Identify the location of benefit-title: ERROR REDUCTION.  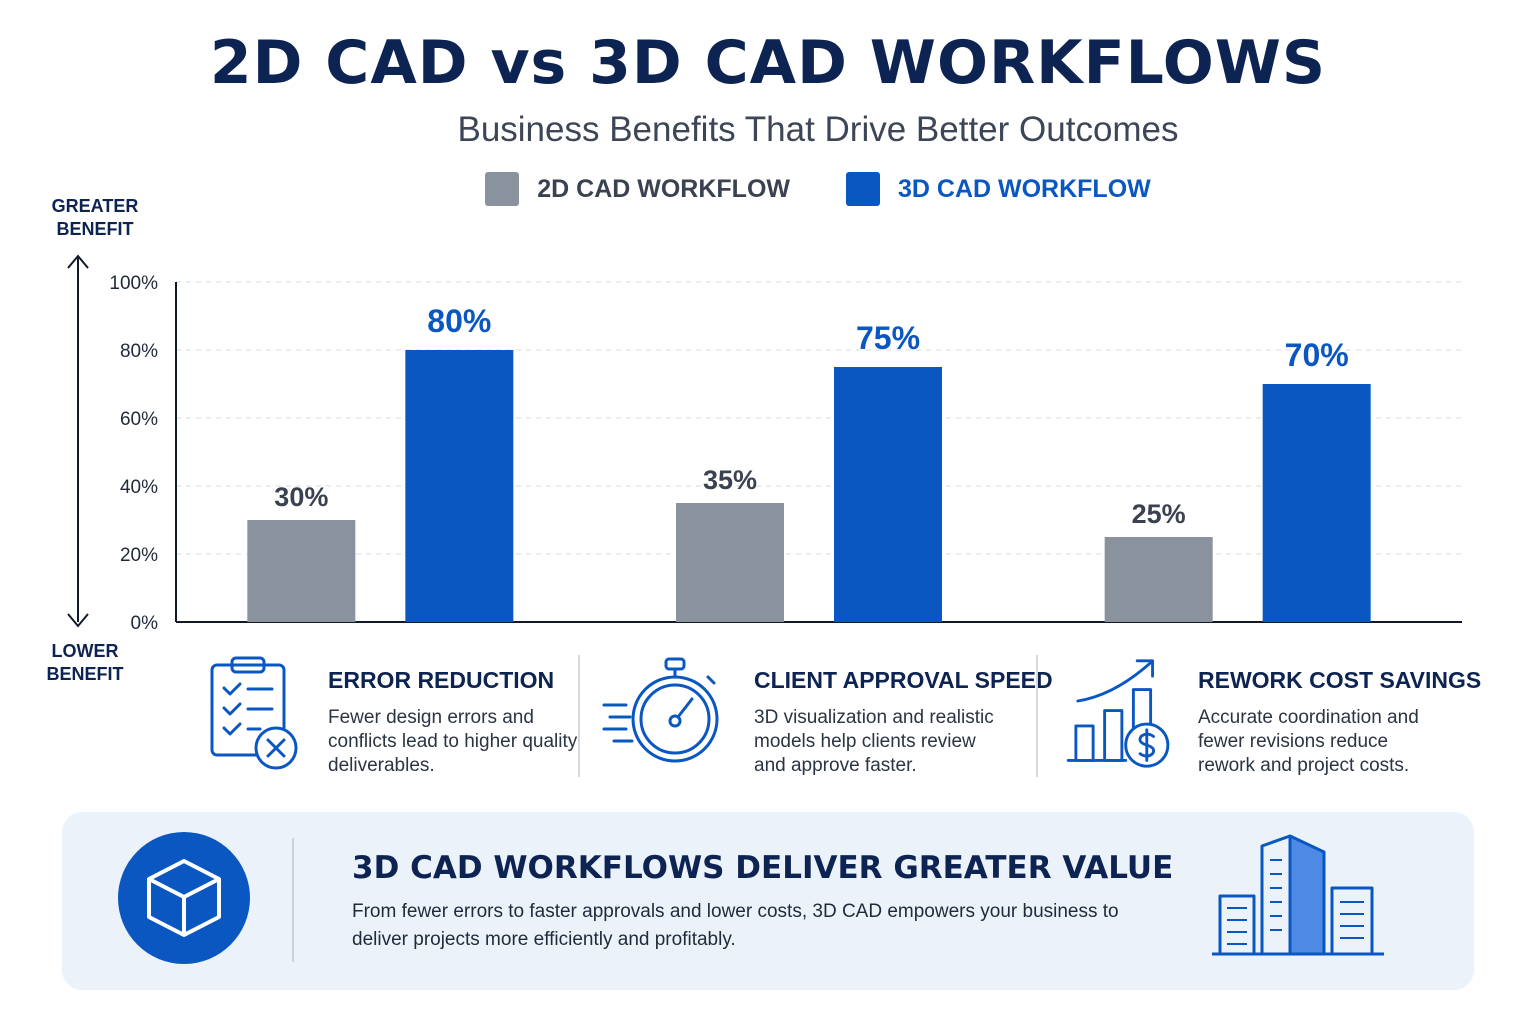
(441, 680).